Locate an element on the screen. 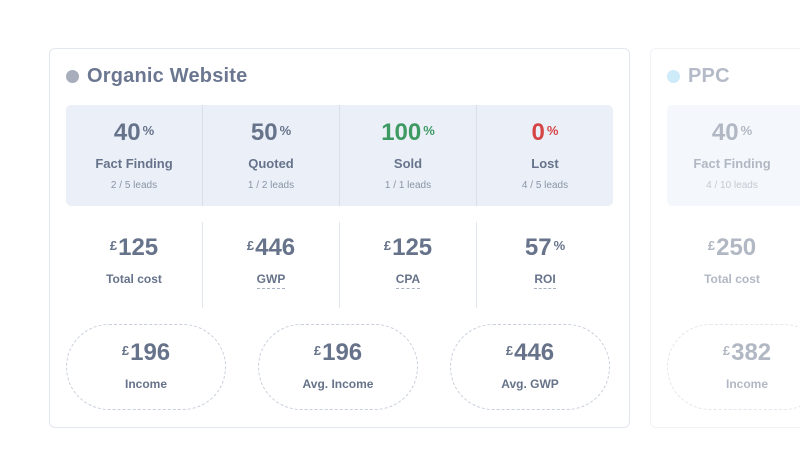 This screenshot has width=800, height=472. stage-lost: 0% Lost 4 / 5 leads is located at coordinates (544, 155).